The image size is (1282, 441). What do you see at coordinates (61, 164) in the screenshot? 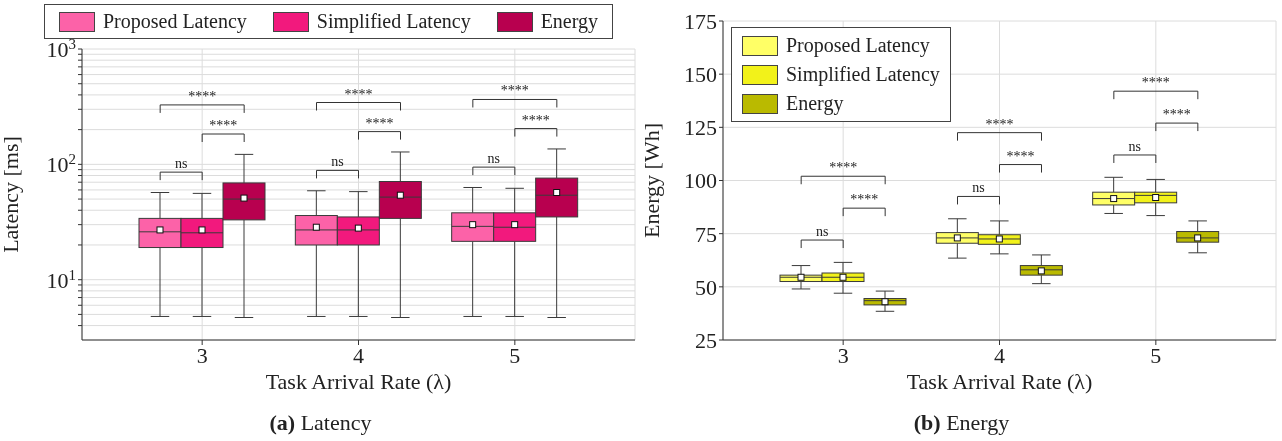
I see `y-tick-label: 10$^{2}$` at bounding box center [61, 164].